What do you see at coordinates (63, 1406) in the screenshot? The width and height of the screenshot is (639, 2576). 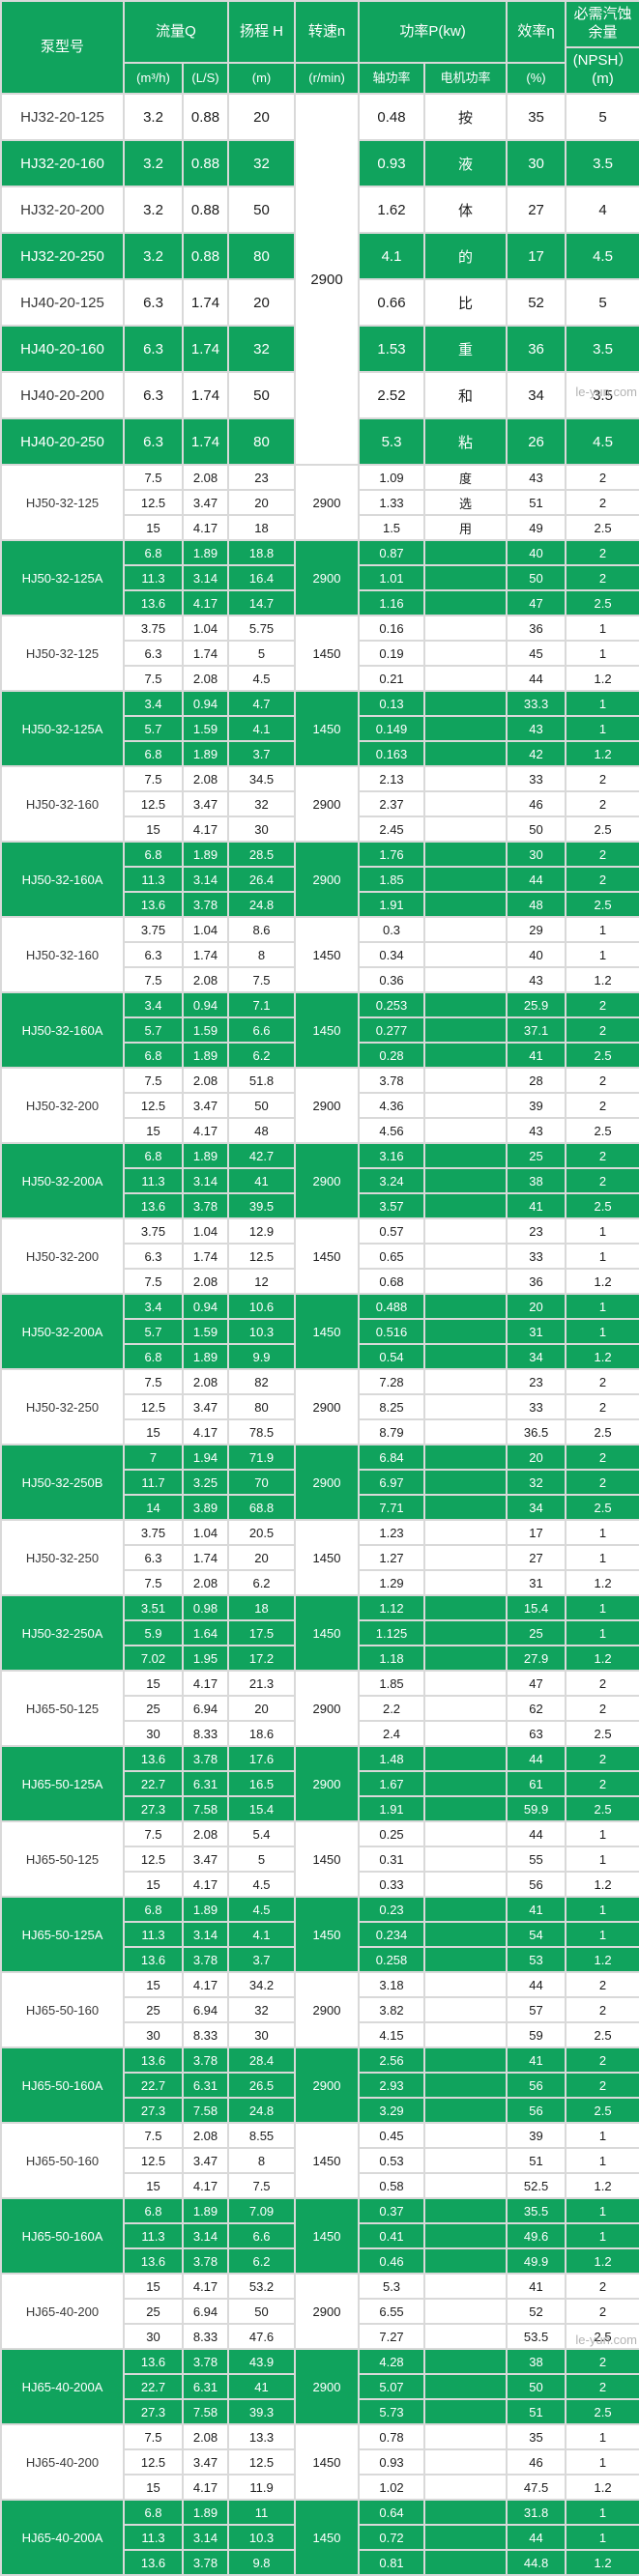 I see `model-cell: HJ50-32-250` at bounding box center [63, 1406].